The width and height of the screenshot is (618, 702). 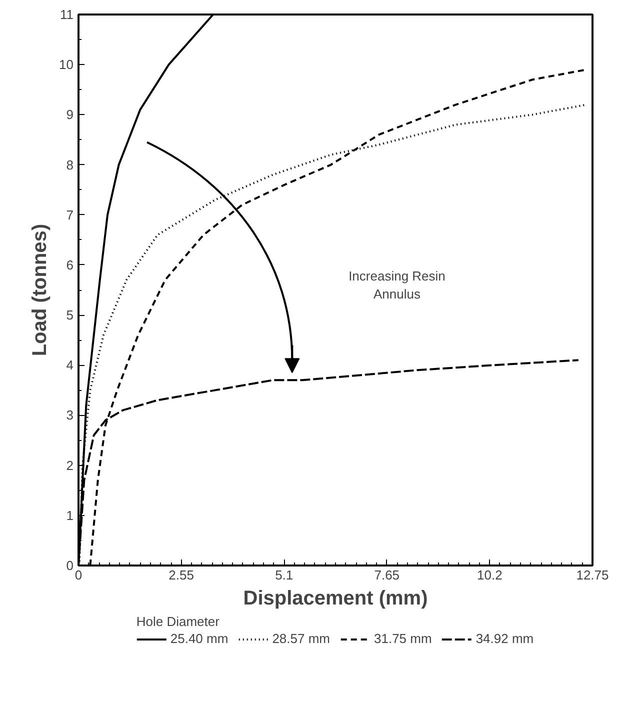 What do you see at coordinates (199, 638) in the screenshot?
I see `legend-label: 25.40 mm` at bounding box center [199, 638].